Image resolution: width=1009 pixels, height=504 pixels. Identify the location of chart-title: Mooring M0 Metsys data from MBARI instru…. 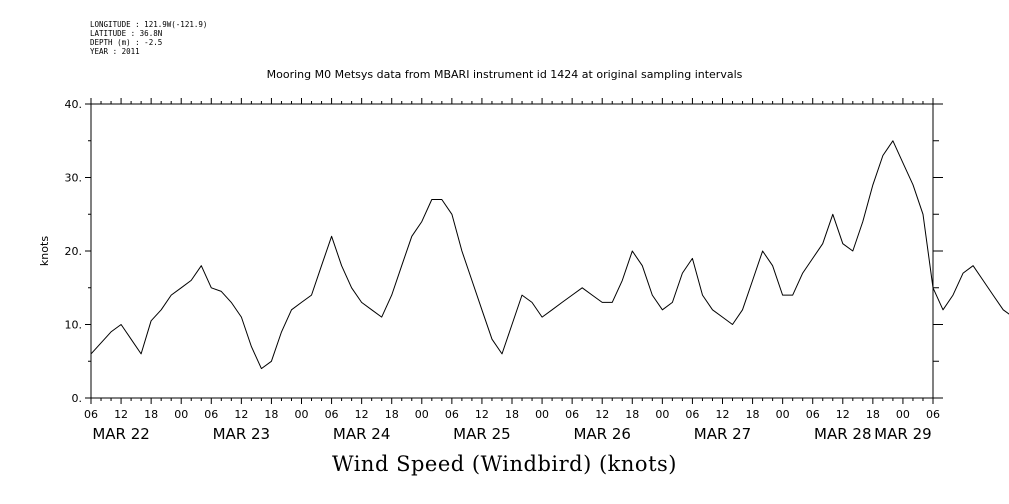
(504, 74).